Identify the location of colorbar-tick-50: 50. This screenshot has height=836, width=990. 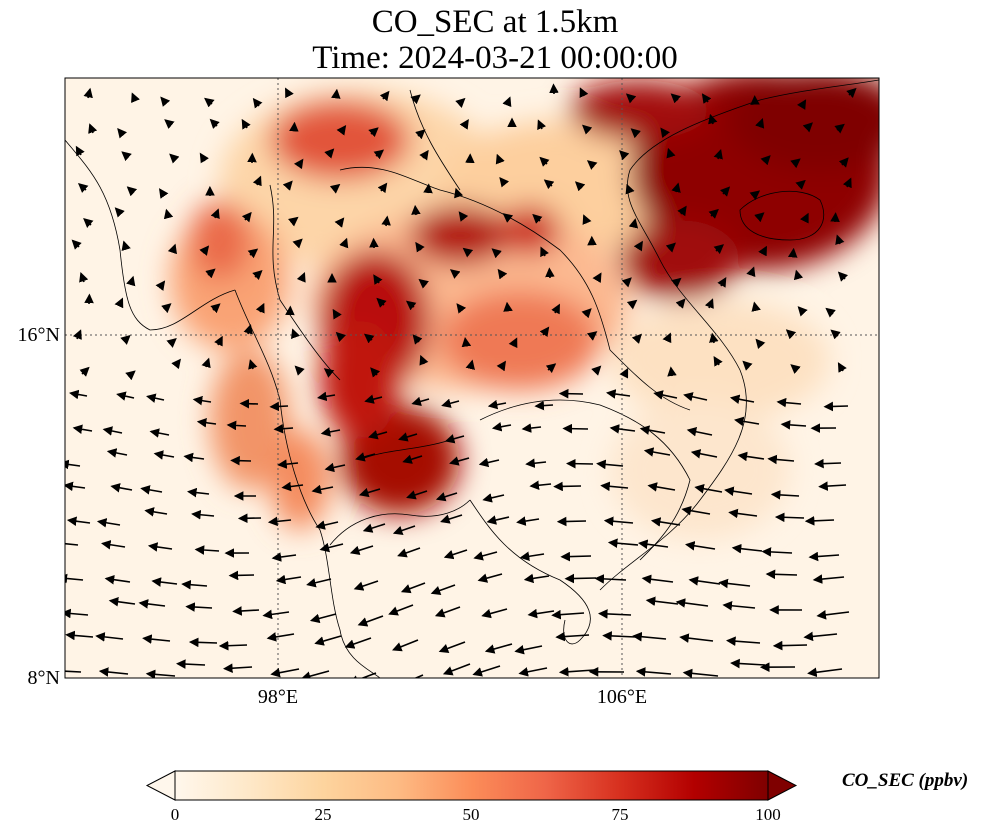
(471, 814).